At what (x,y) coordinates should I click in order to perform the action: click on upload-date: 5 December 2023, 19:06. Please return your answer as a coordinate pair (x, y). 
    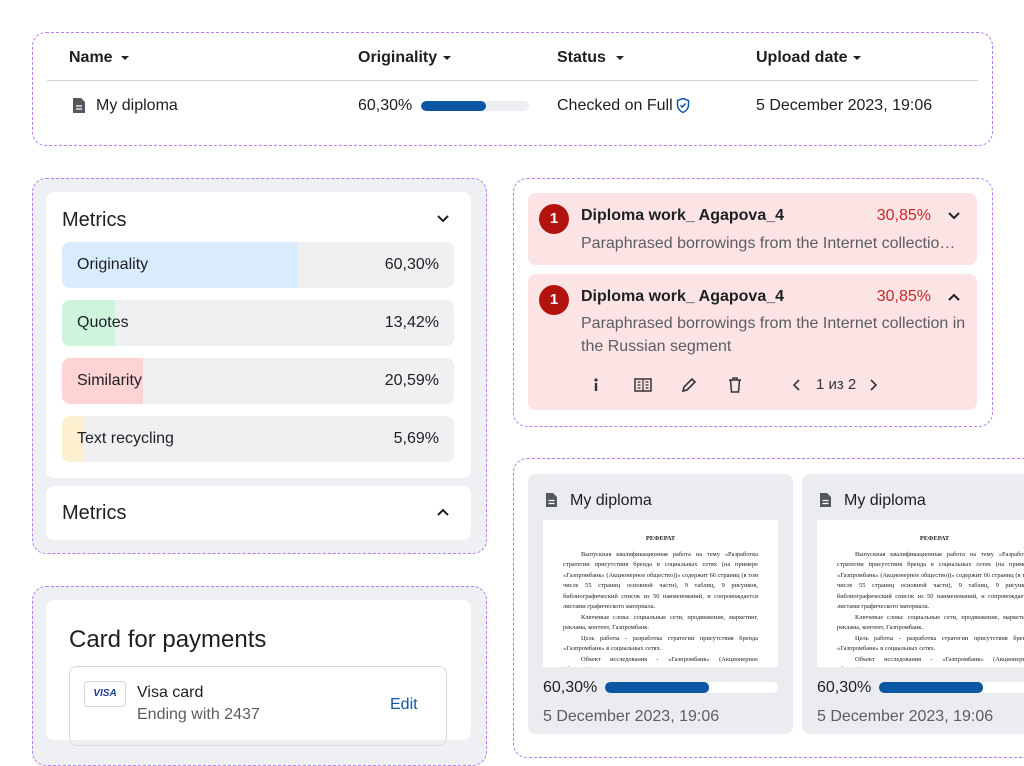
    Looking at the image, I should click on (844, 105).